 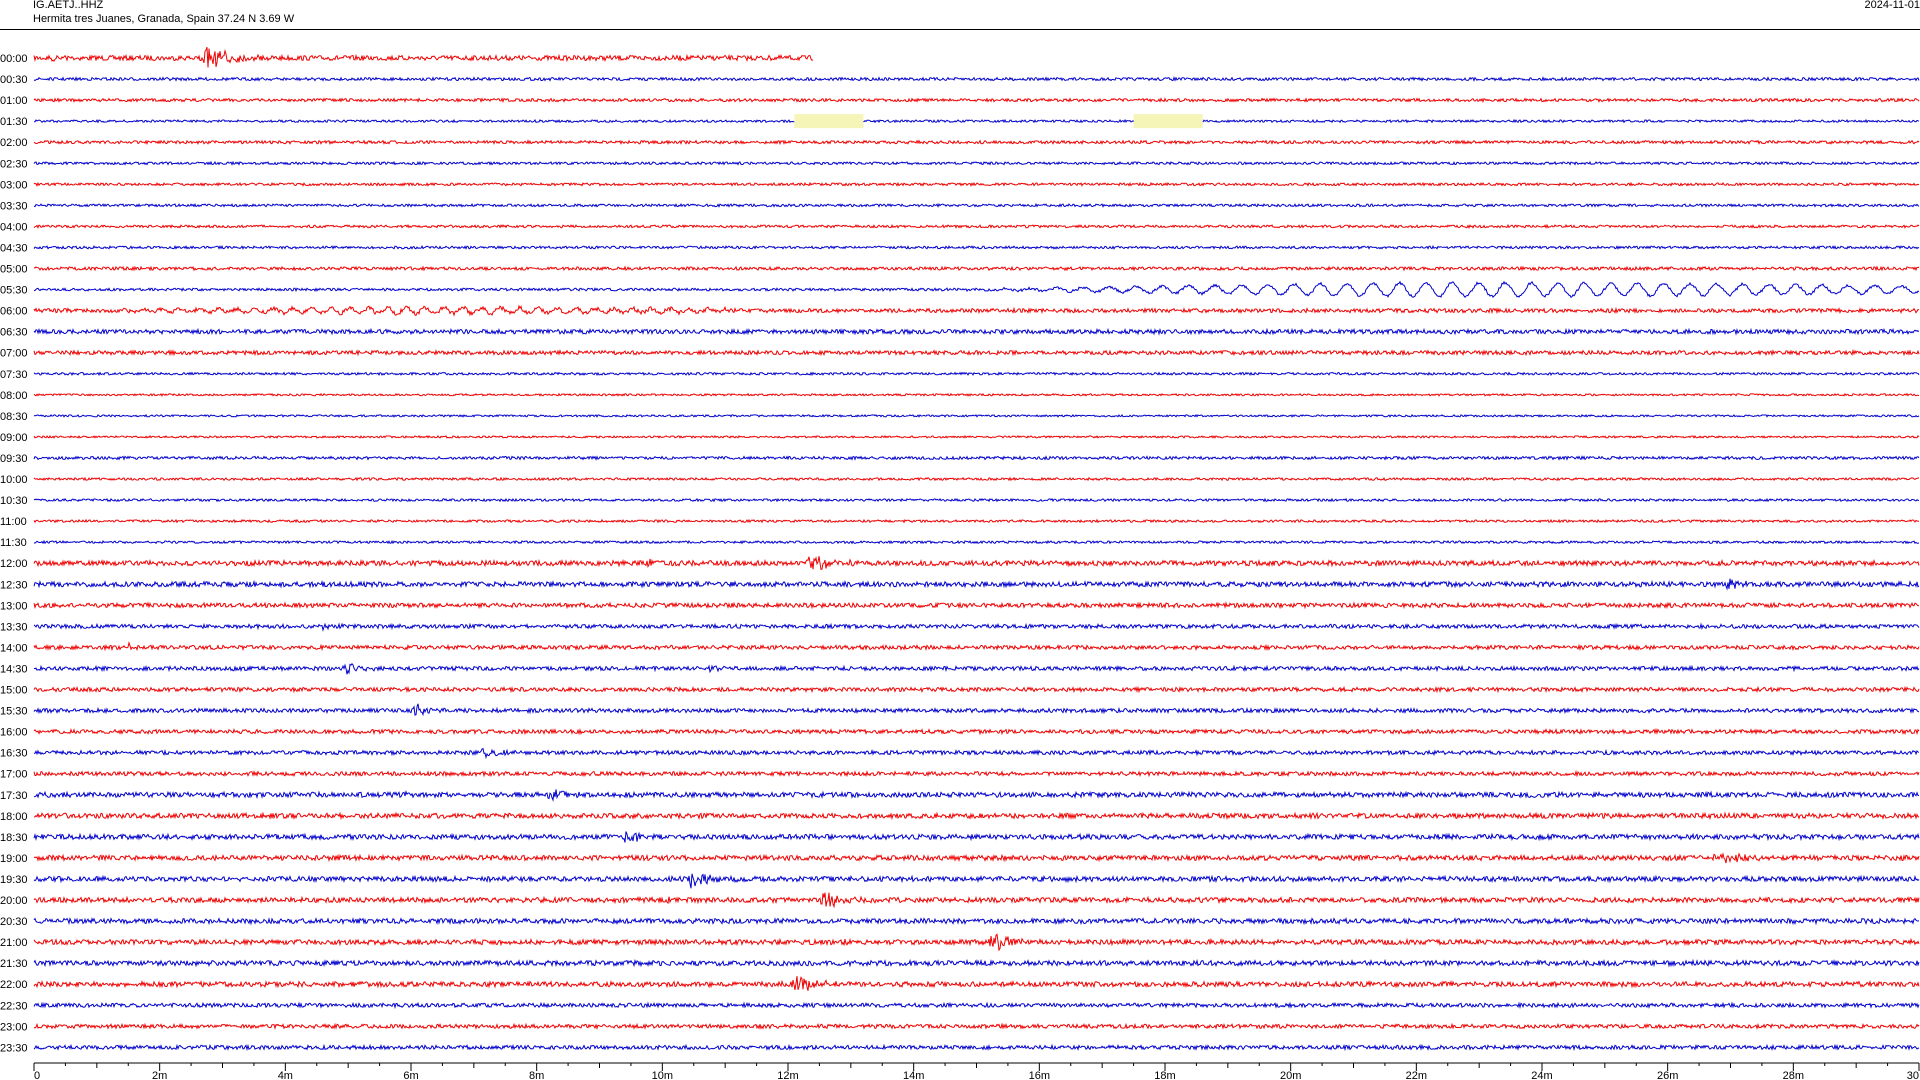 I want to click on row-time-label: 17:30, so click(x=14, y=796).